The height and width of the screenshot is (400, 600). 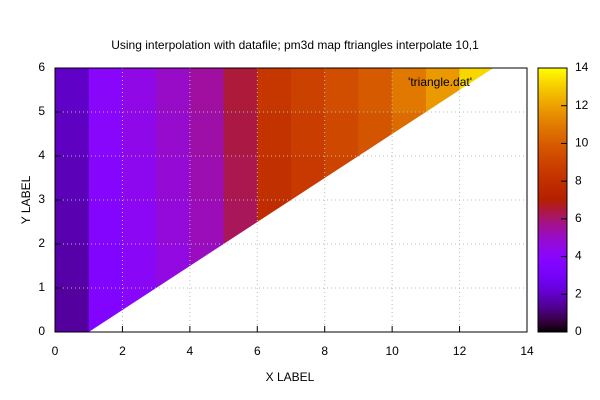 I want to click on x-tick-label: 4, so click(x=190, y=351).